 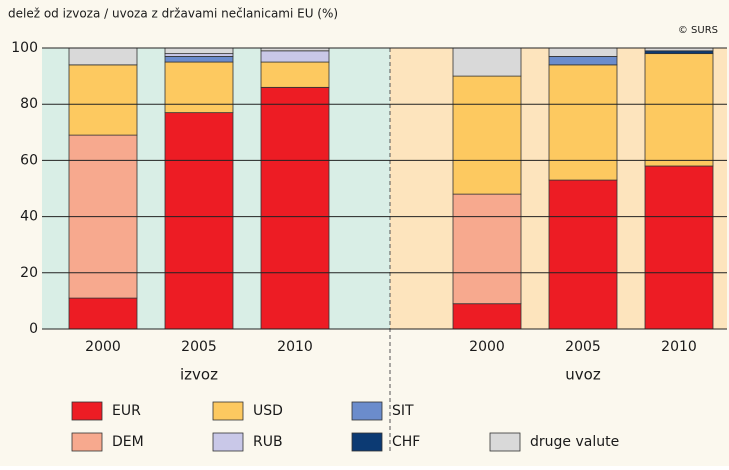 I want to click on y-tick-label: 60, so click(x=29, y=160).